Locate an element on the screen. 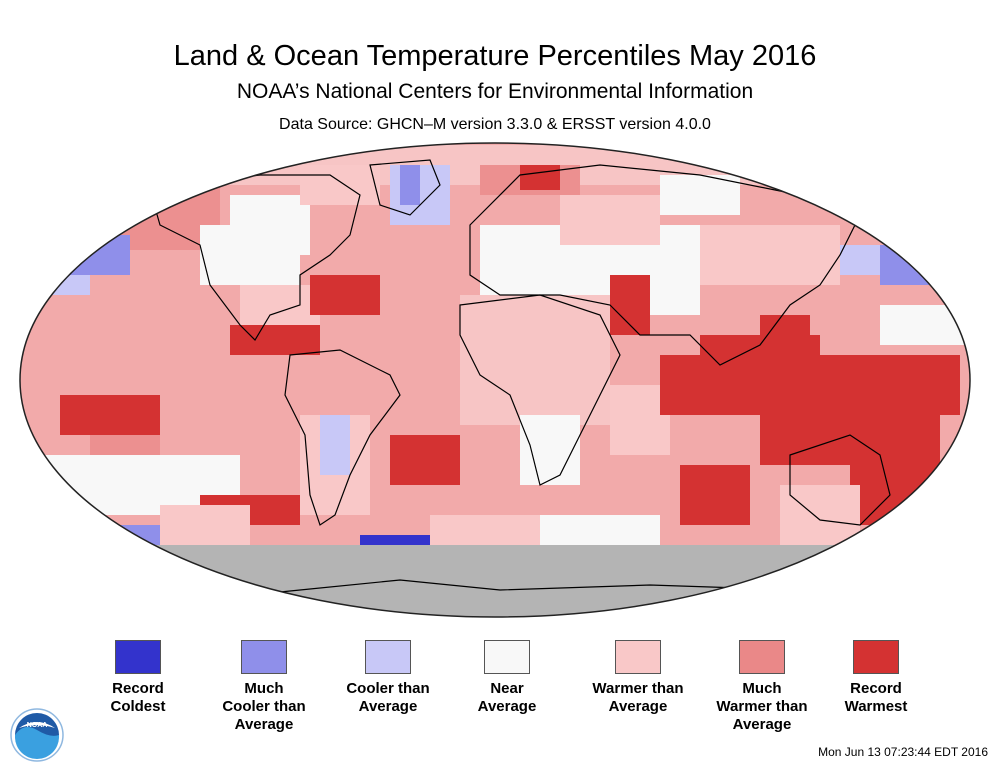  legend-label: Near Average is located at coordinates (507, 697).